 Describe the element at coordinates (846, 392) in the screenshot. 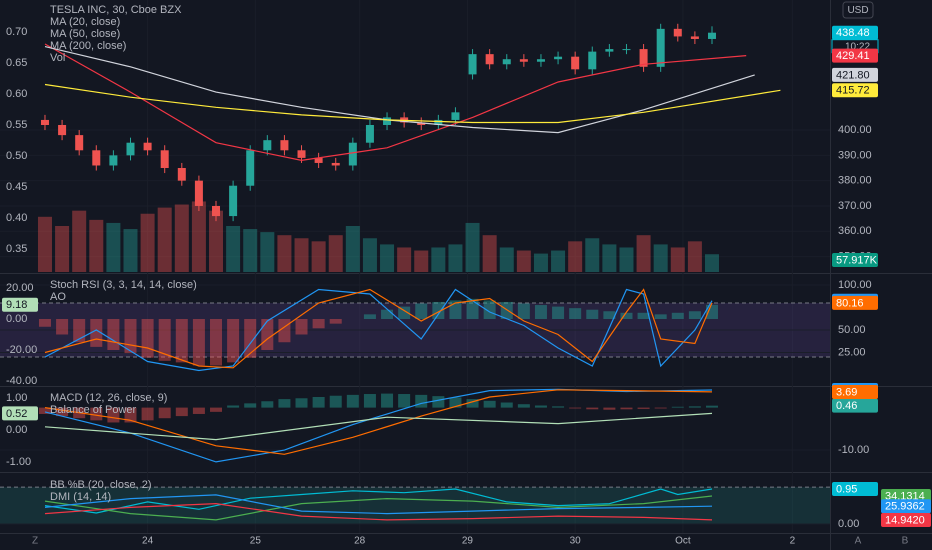

I see `last-value-label: 3.69` at that location.